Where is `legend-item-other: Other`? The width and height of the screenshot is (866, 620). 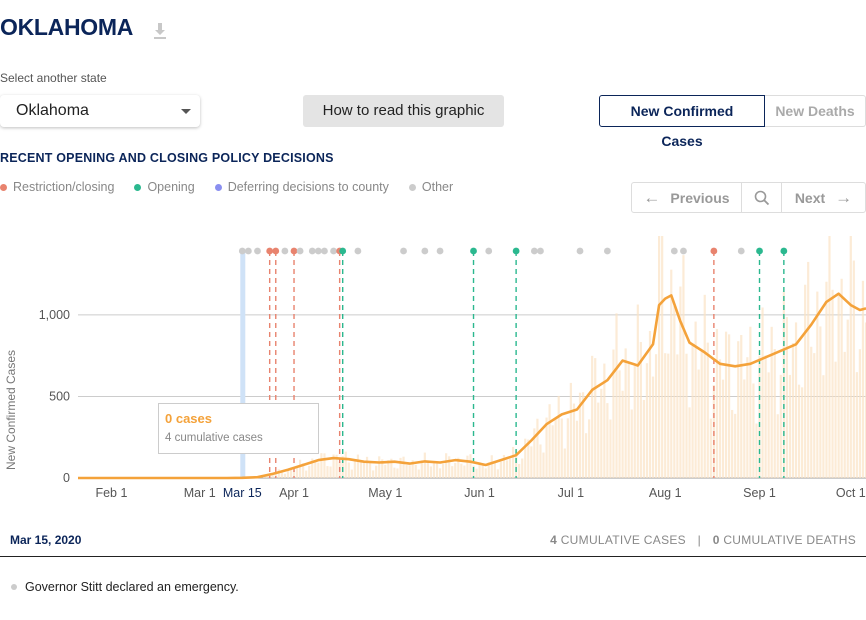 legend-item-other: Other is located at coordinates (430, 187).